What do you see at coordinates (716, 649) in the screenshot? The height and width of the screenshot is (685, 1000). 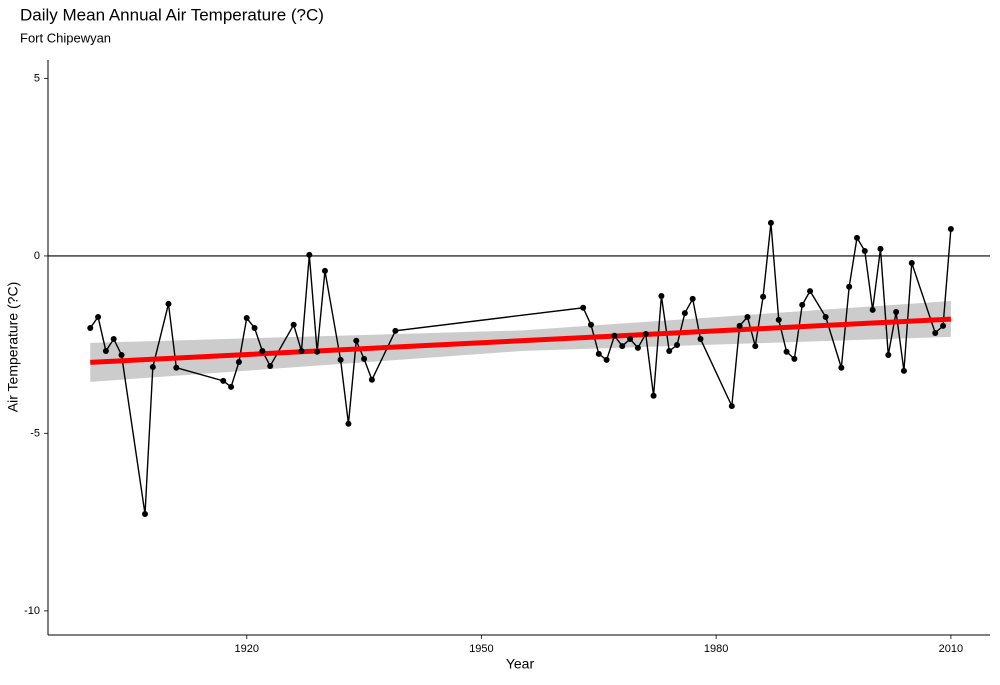 I see `x-tick-label: 1980` at bounding box center [716, 649].